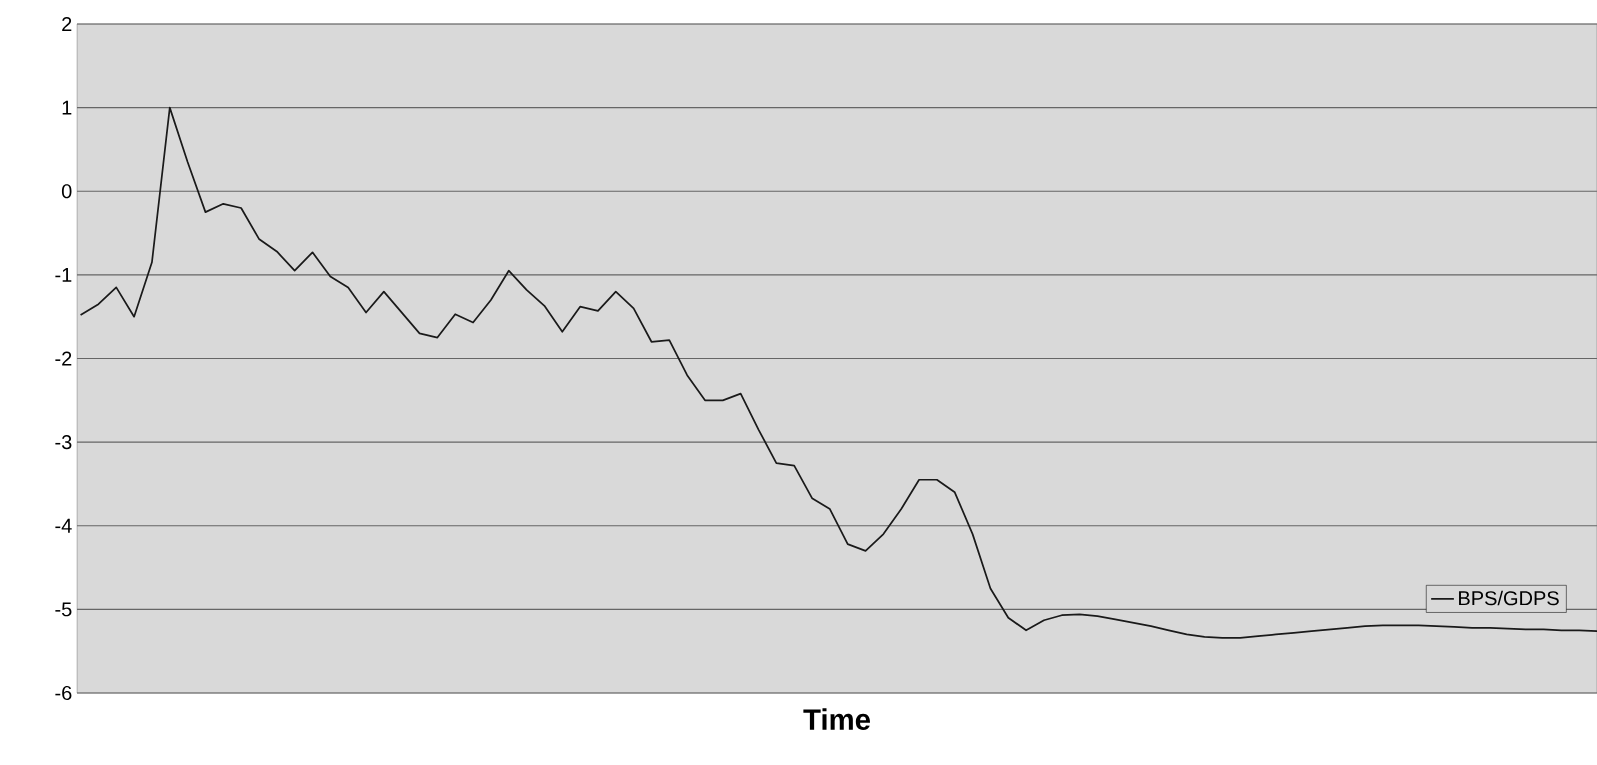  What do you see at coordinates (63, 693) in the screenshot?
I see `y-tick-label: -6` at bounding box center [63, 693].